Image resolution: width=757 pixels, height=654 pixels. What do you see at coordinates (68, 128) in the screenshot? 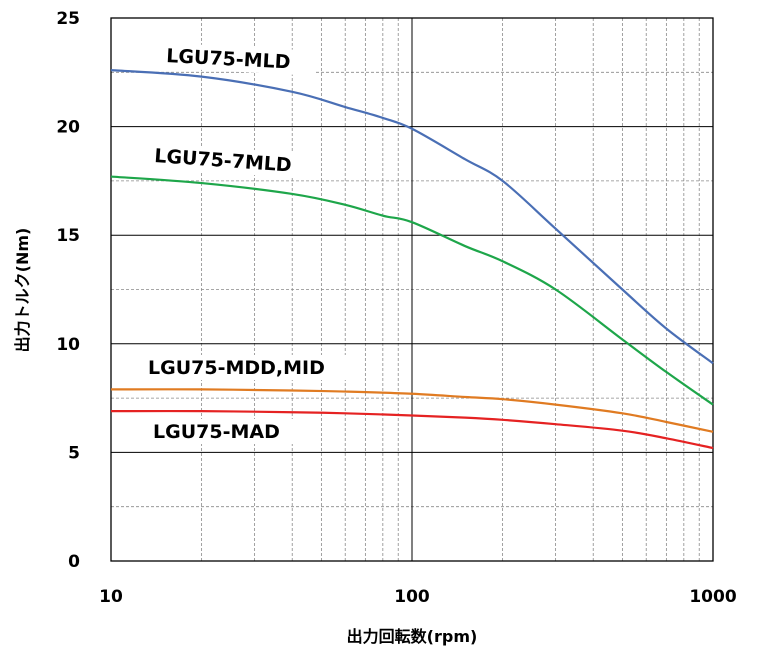
I see `y-tick-label: 20` at bounding box center [68, 128].